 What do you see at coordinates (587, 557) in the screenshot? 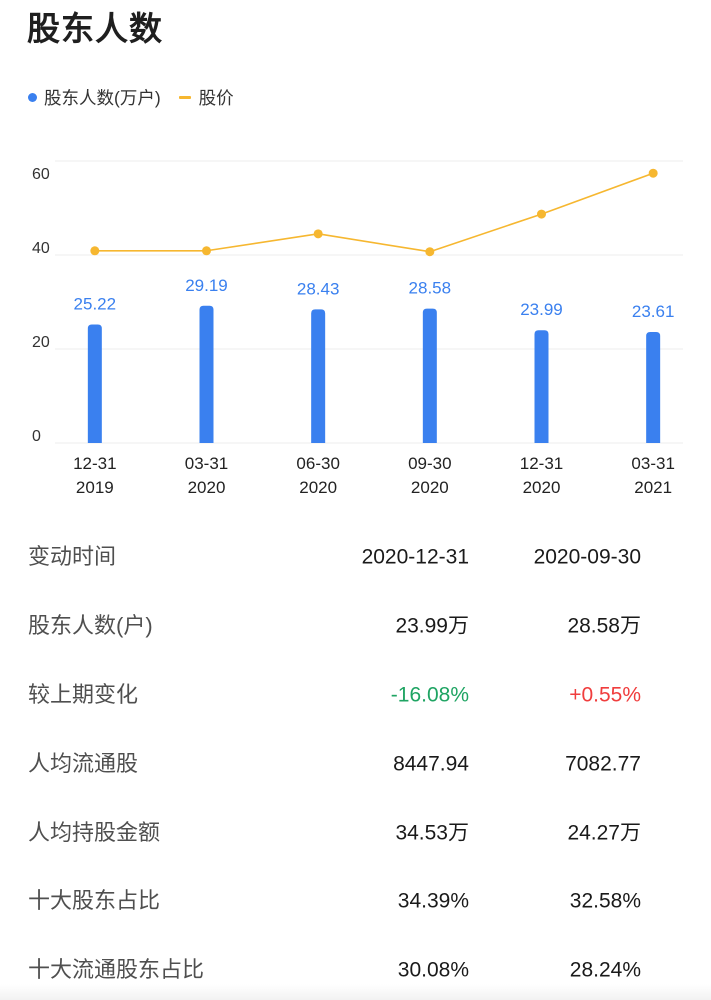
I see `column-date: 2020-09-30` at bounding box center [587, 557].